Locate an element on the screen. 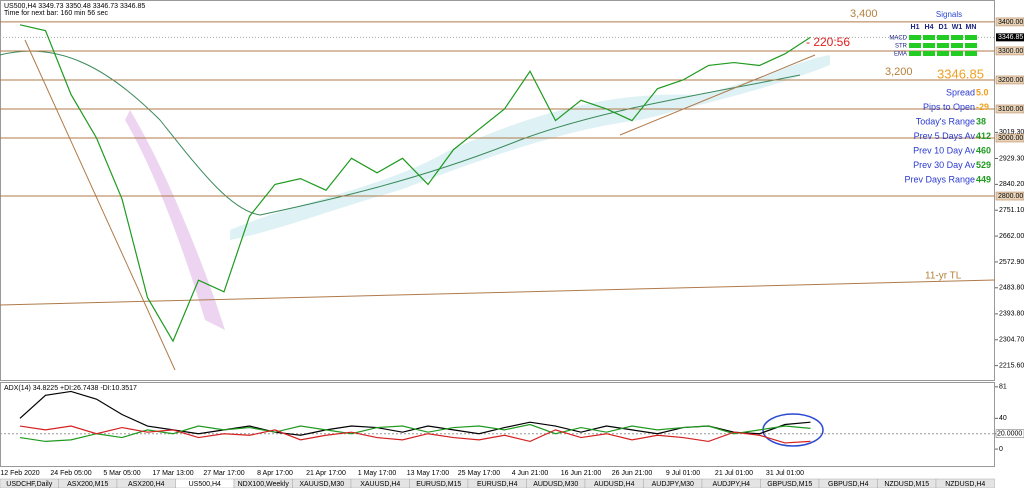 The image size is (1024, 488). level-label: 2800.00 is located at coordinates (1010, 196).